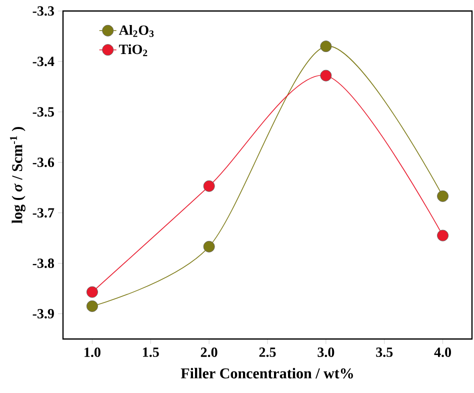 This screenshot has height=393, width=474. I want to click on y-tick-label: -3.7, so click(43, 213).